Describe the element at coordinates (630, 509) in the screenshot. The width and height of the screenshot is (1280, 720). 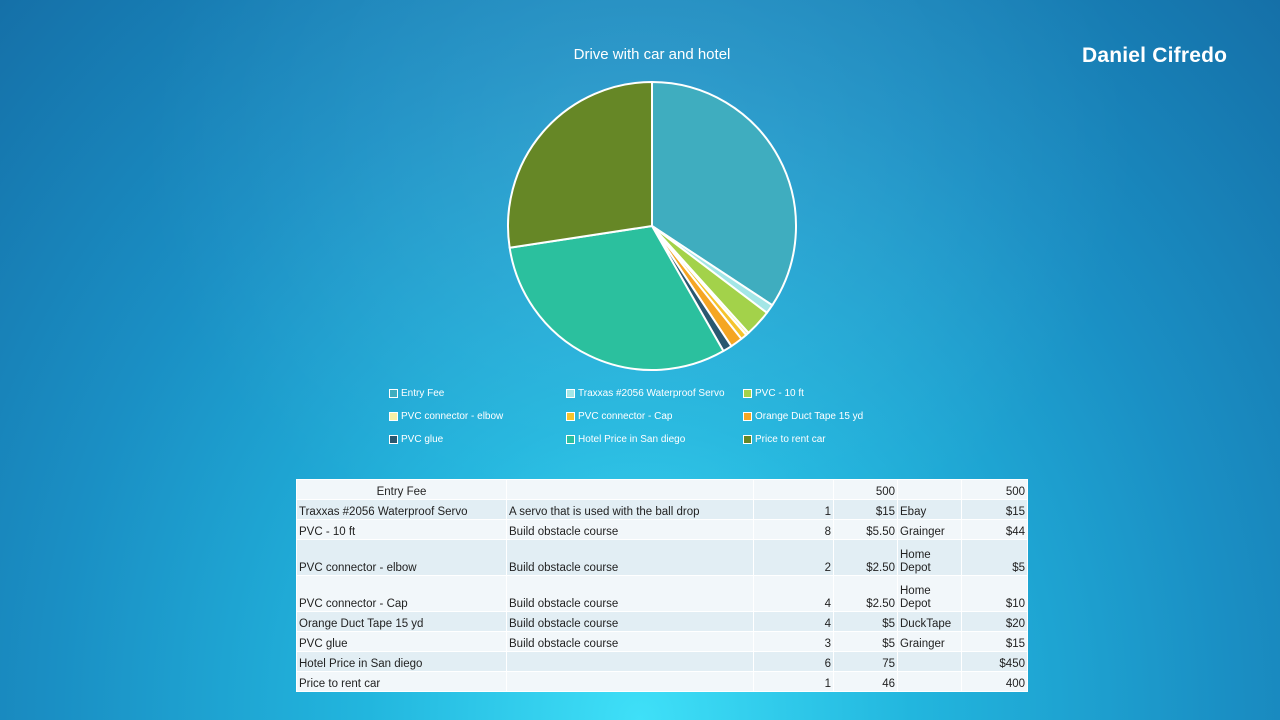
I see `table-cell-purpose: A servo that is used with the ball drop` at that location.